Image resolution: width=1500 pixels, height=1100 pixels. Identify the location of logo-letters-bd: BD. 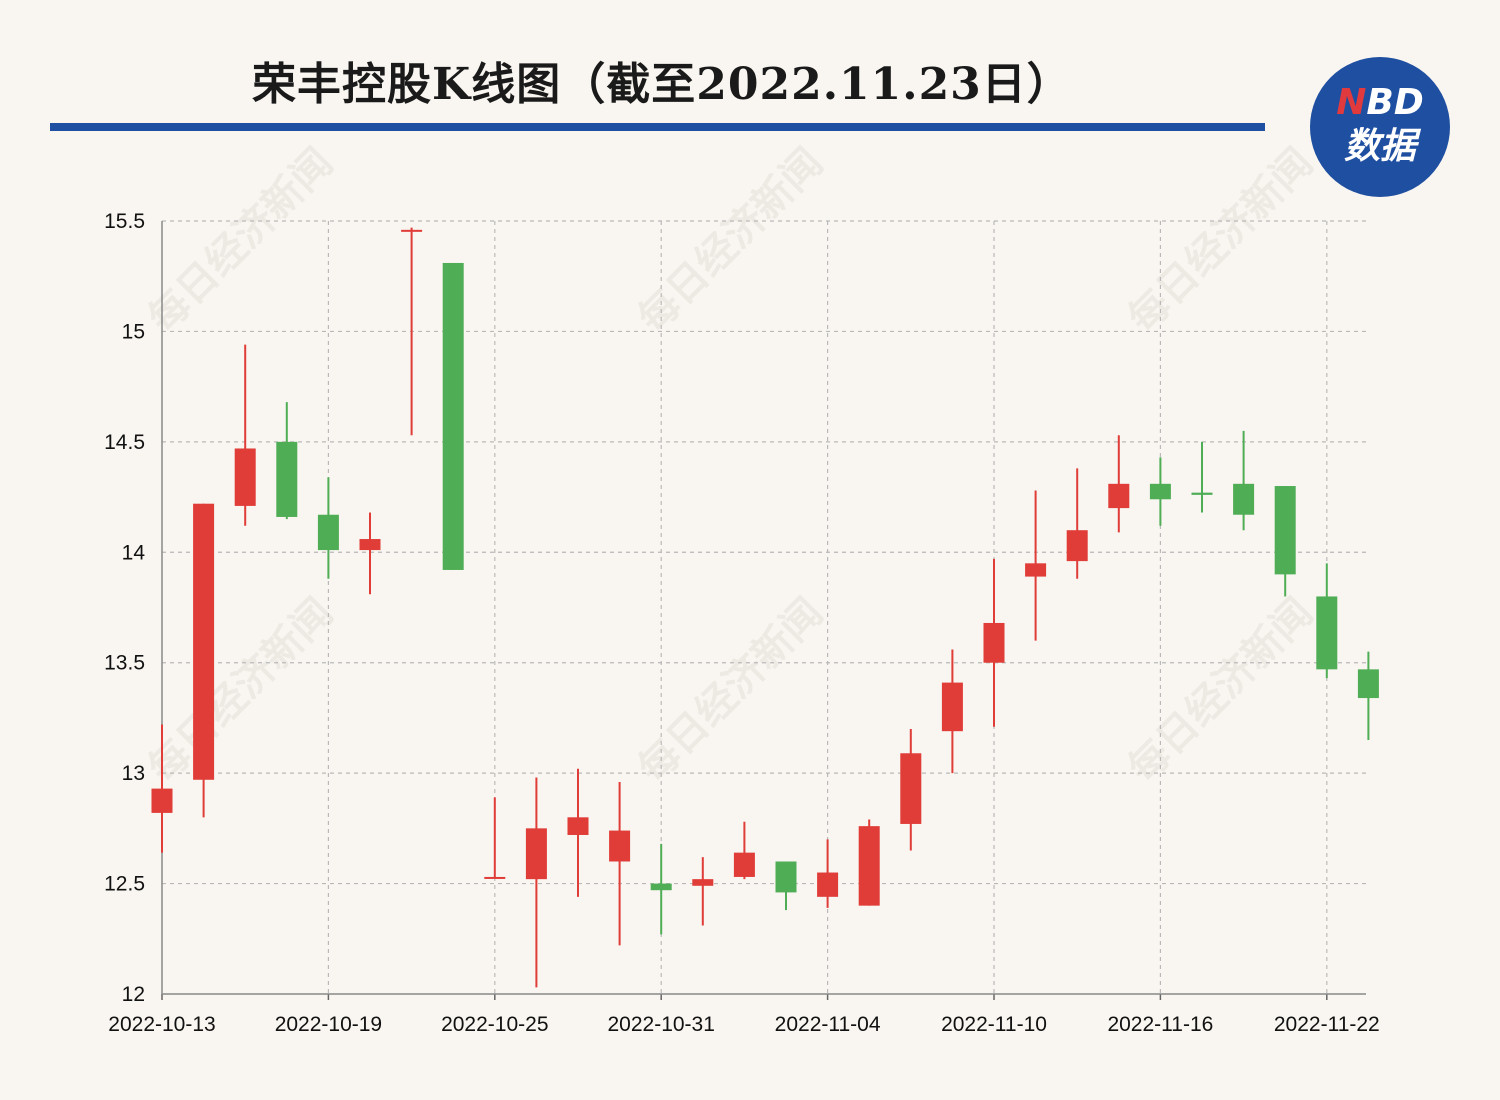
(1395, 102).